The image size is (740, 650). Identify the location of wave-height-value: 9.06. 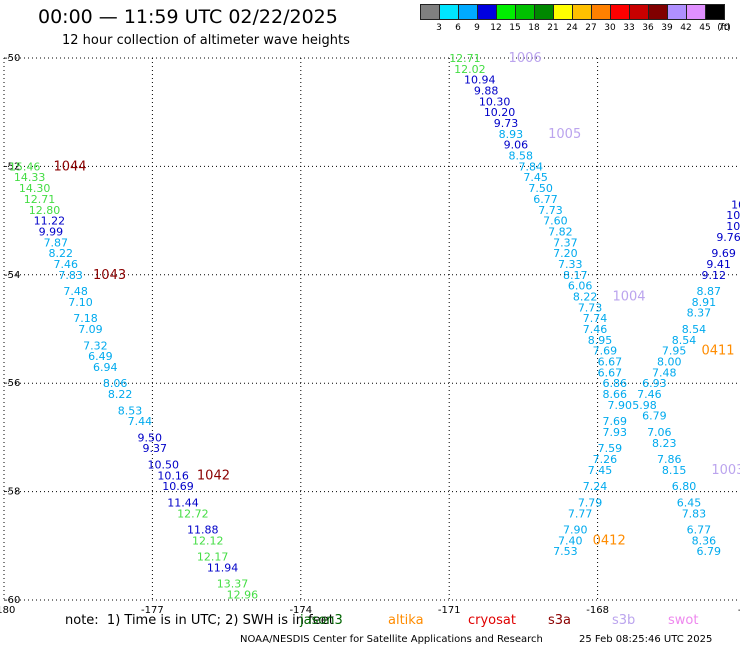
(516, 145).